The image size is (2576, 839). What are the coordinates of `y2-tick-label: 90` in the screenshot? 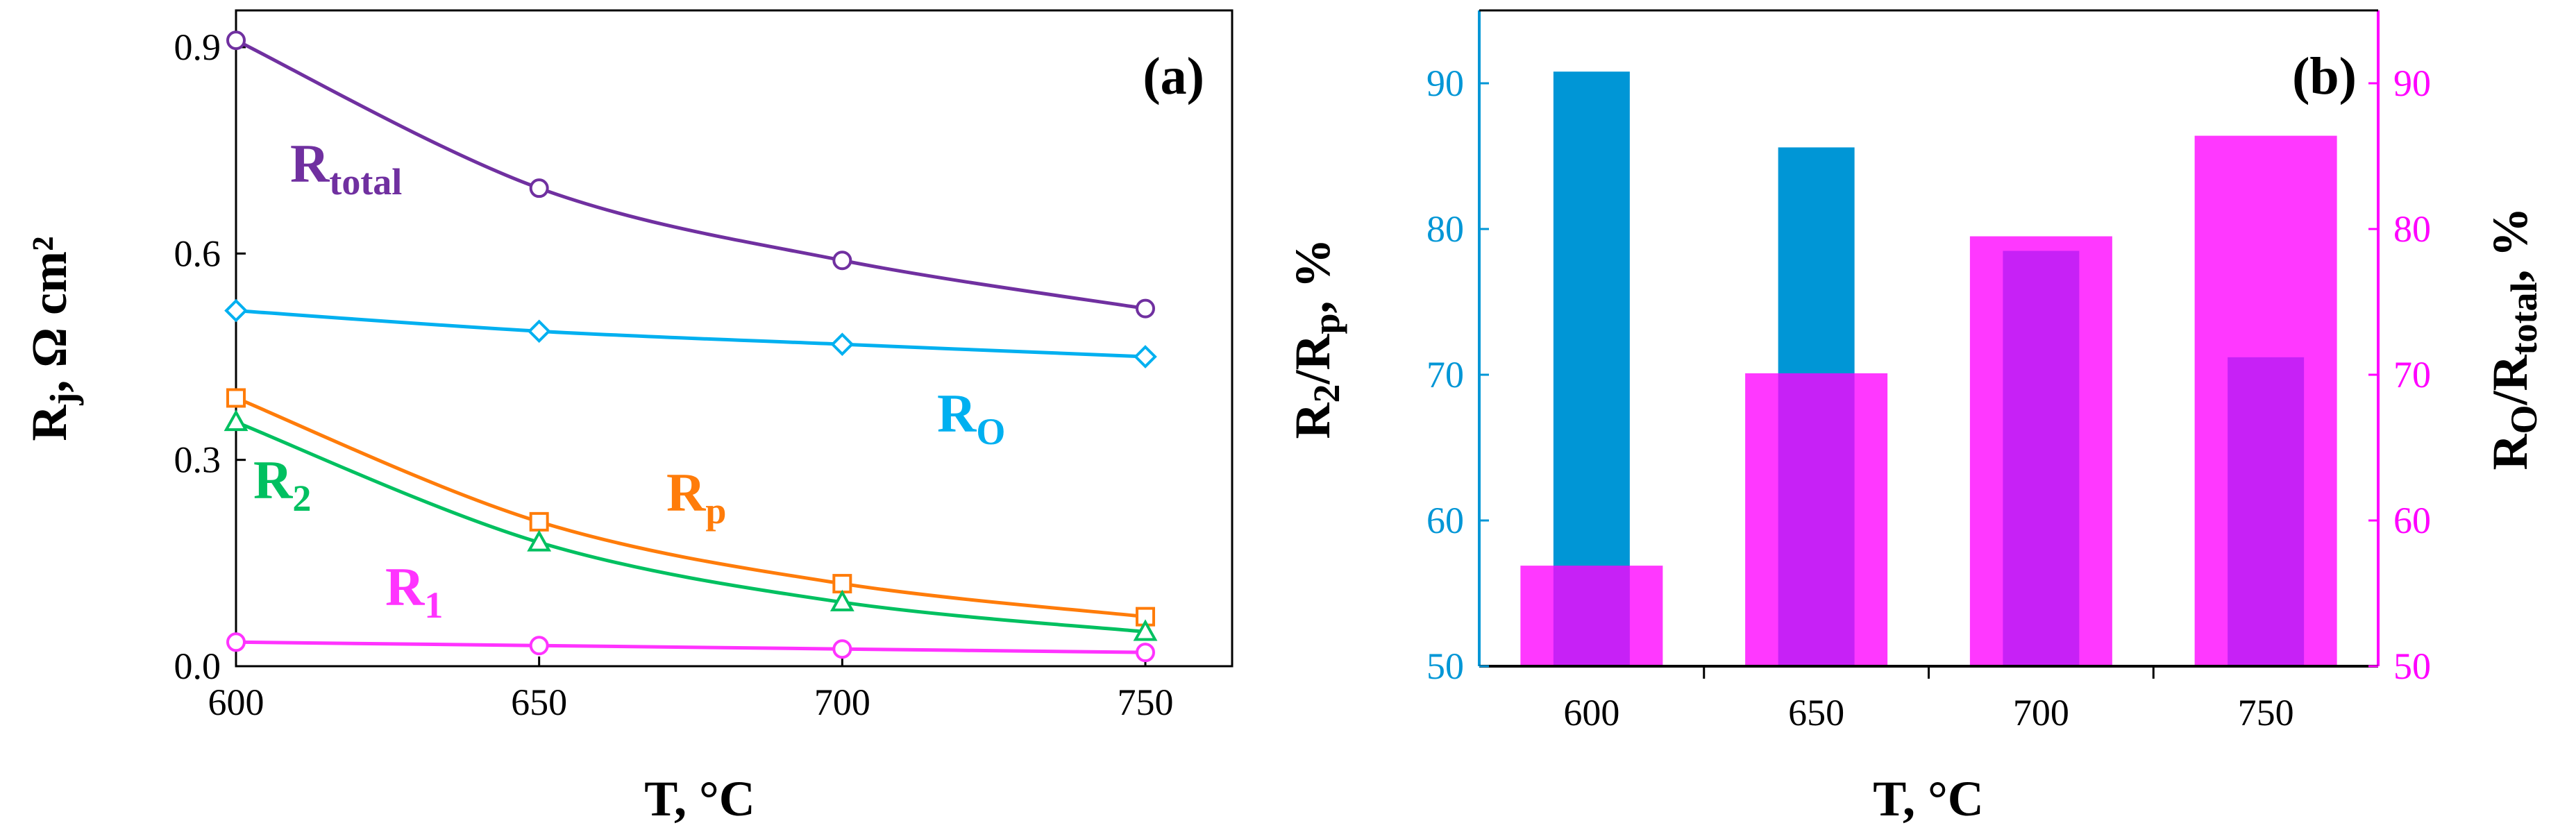 It's located at (2412, 83).